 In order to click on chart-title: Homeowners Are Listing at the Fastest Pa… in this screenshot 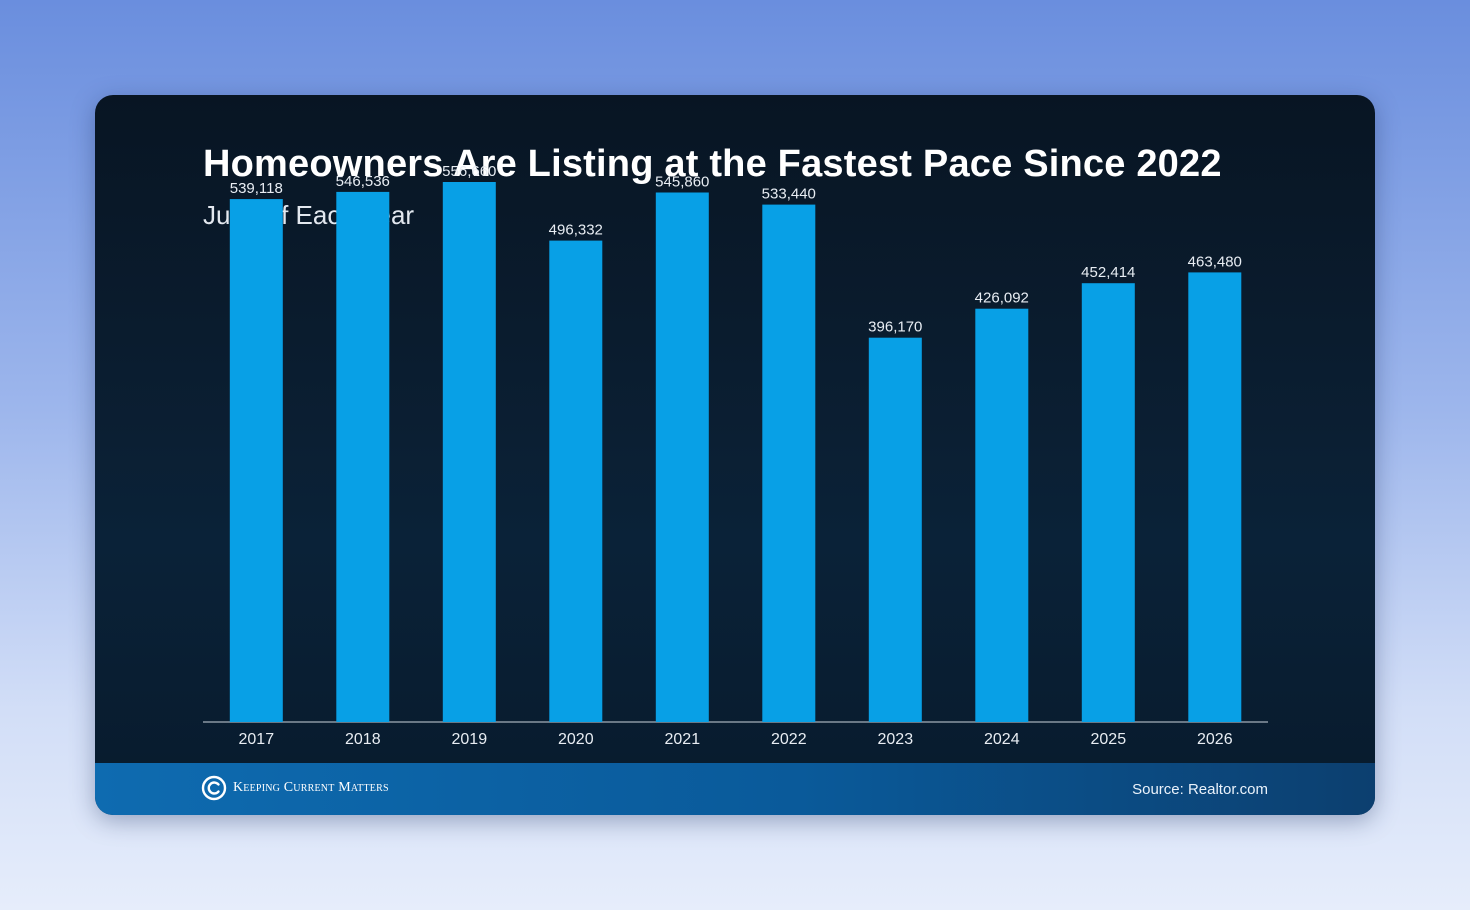, I will do `click(712, 164)`.